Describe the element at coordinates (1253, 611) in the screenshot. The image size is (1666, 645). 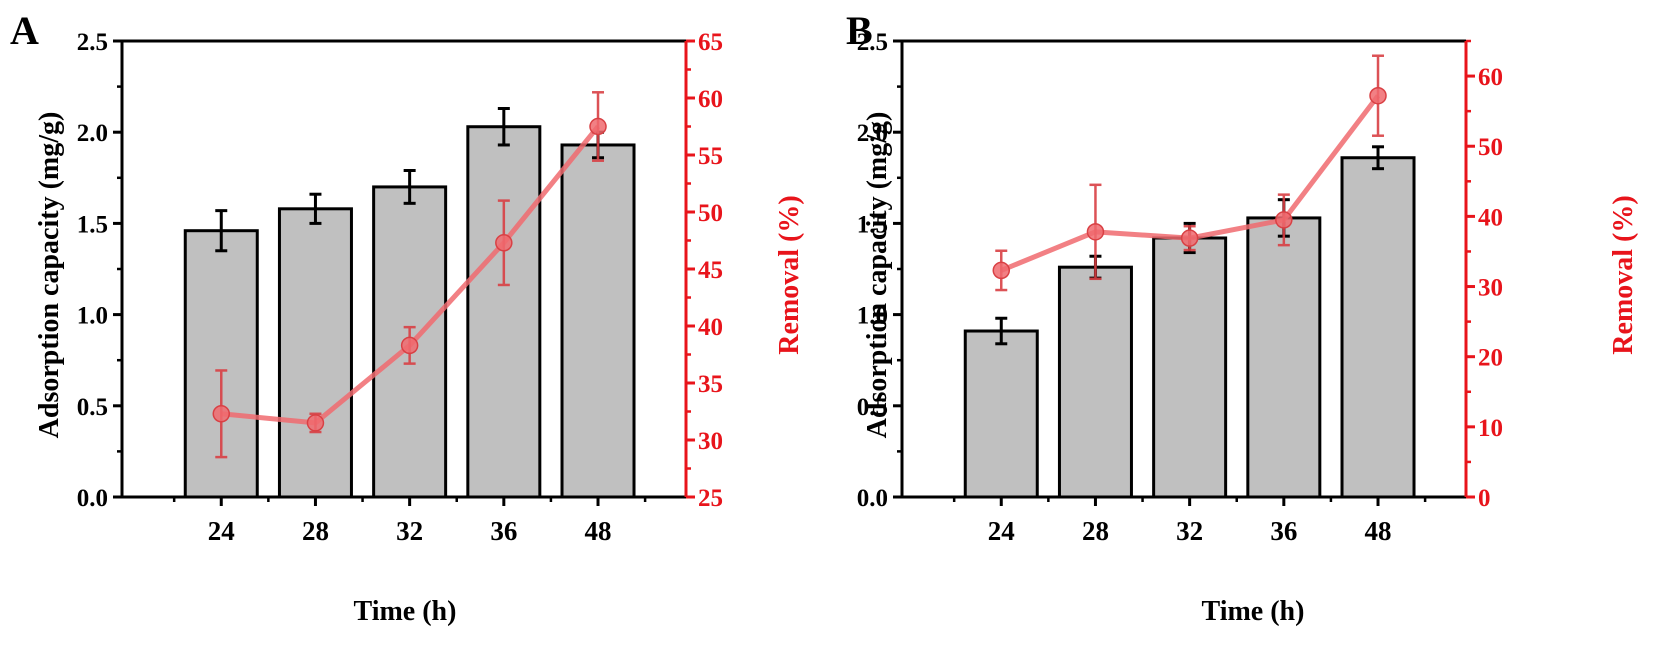
I see `x-axis-title-b: Time (h)` at that location.